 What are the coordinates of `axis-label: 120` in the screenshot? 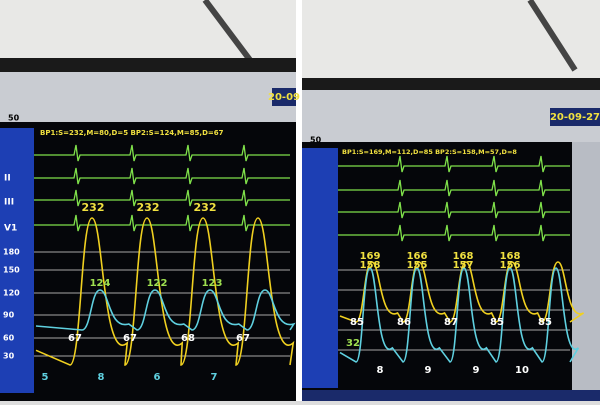 It's located at (11, 293).